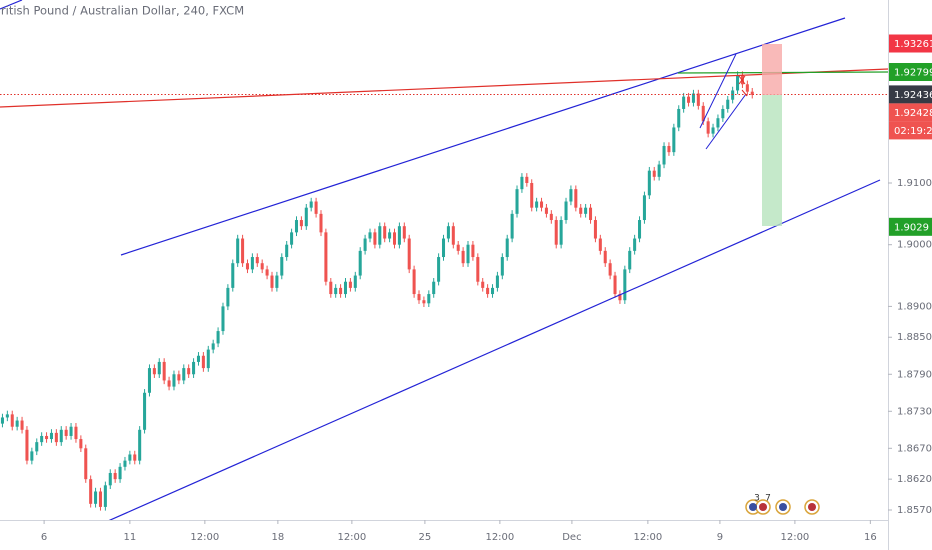  Describe the element at coordinates (499, 537) in the screenshot. I see `x-tick-label: 12:00` at that location.